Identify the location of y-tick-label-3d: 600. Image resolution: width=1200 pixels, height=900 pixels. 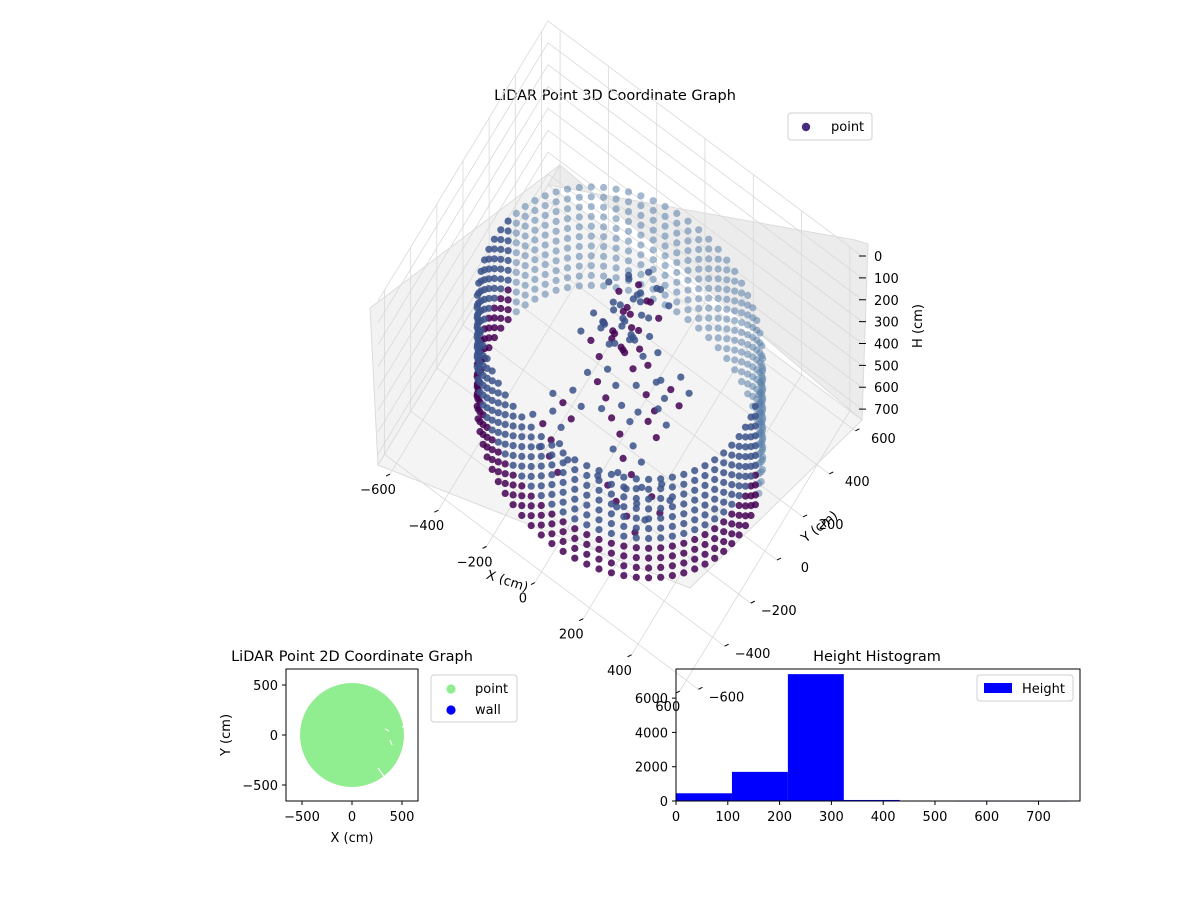
(883, 439).